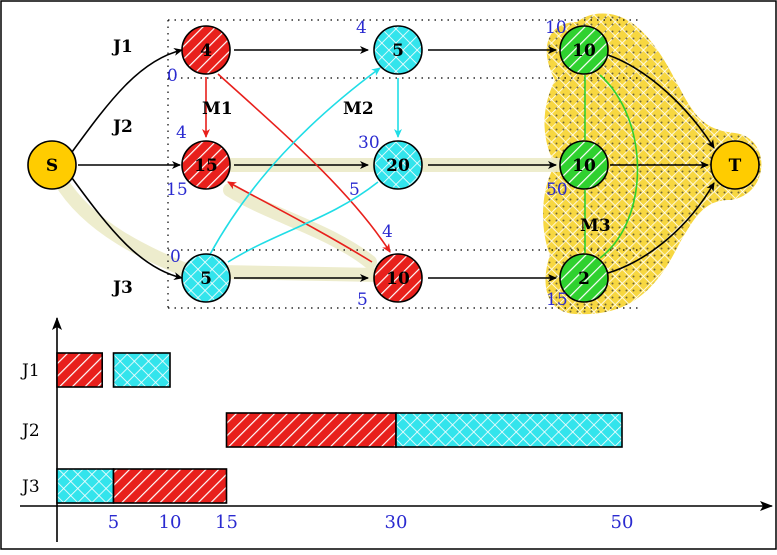  I want to click on job-label-j3: J3, so click(122, 288).